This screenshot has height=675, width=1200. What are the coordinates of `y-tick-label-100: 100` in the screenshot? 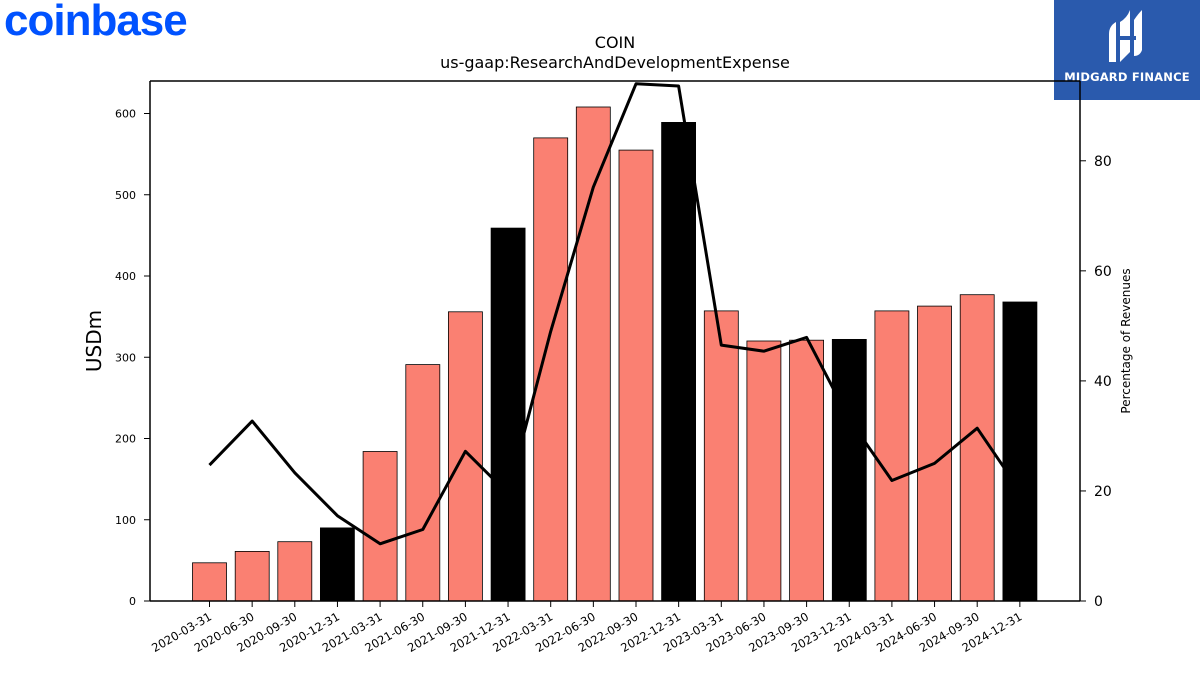 It's located at (125, 520).